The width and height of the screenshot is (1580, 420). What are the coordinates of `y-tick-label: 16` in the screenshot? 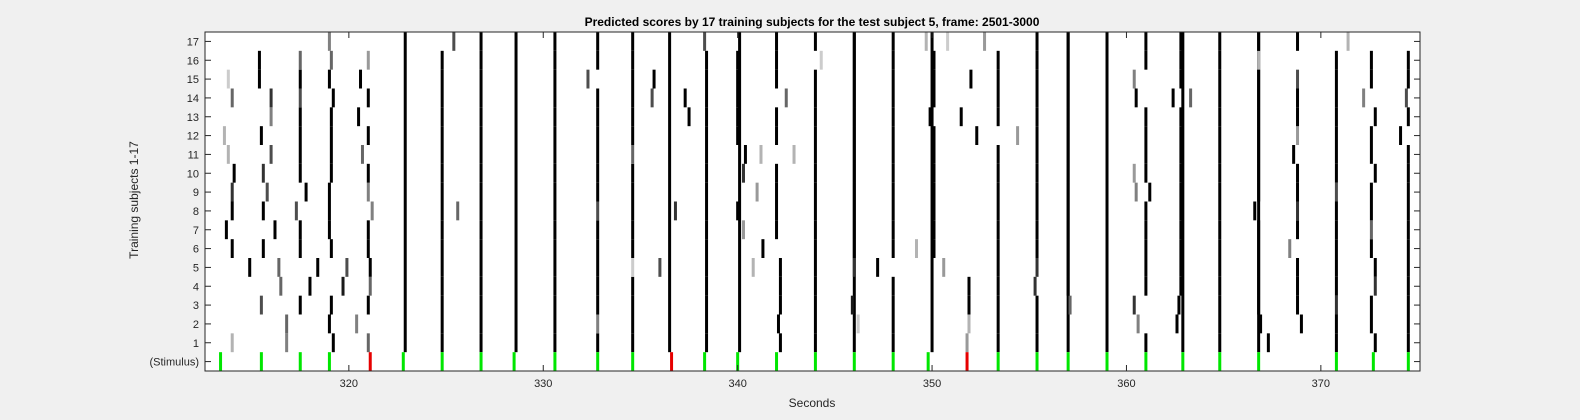 It's located at (193, 61).